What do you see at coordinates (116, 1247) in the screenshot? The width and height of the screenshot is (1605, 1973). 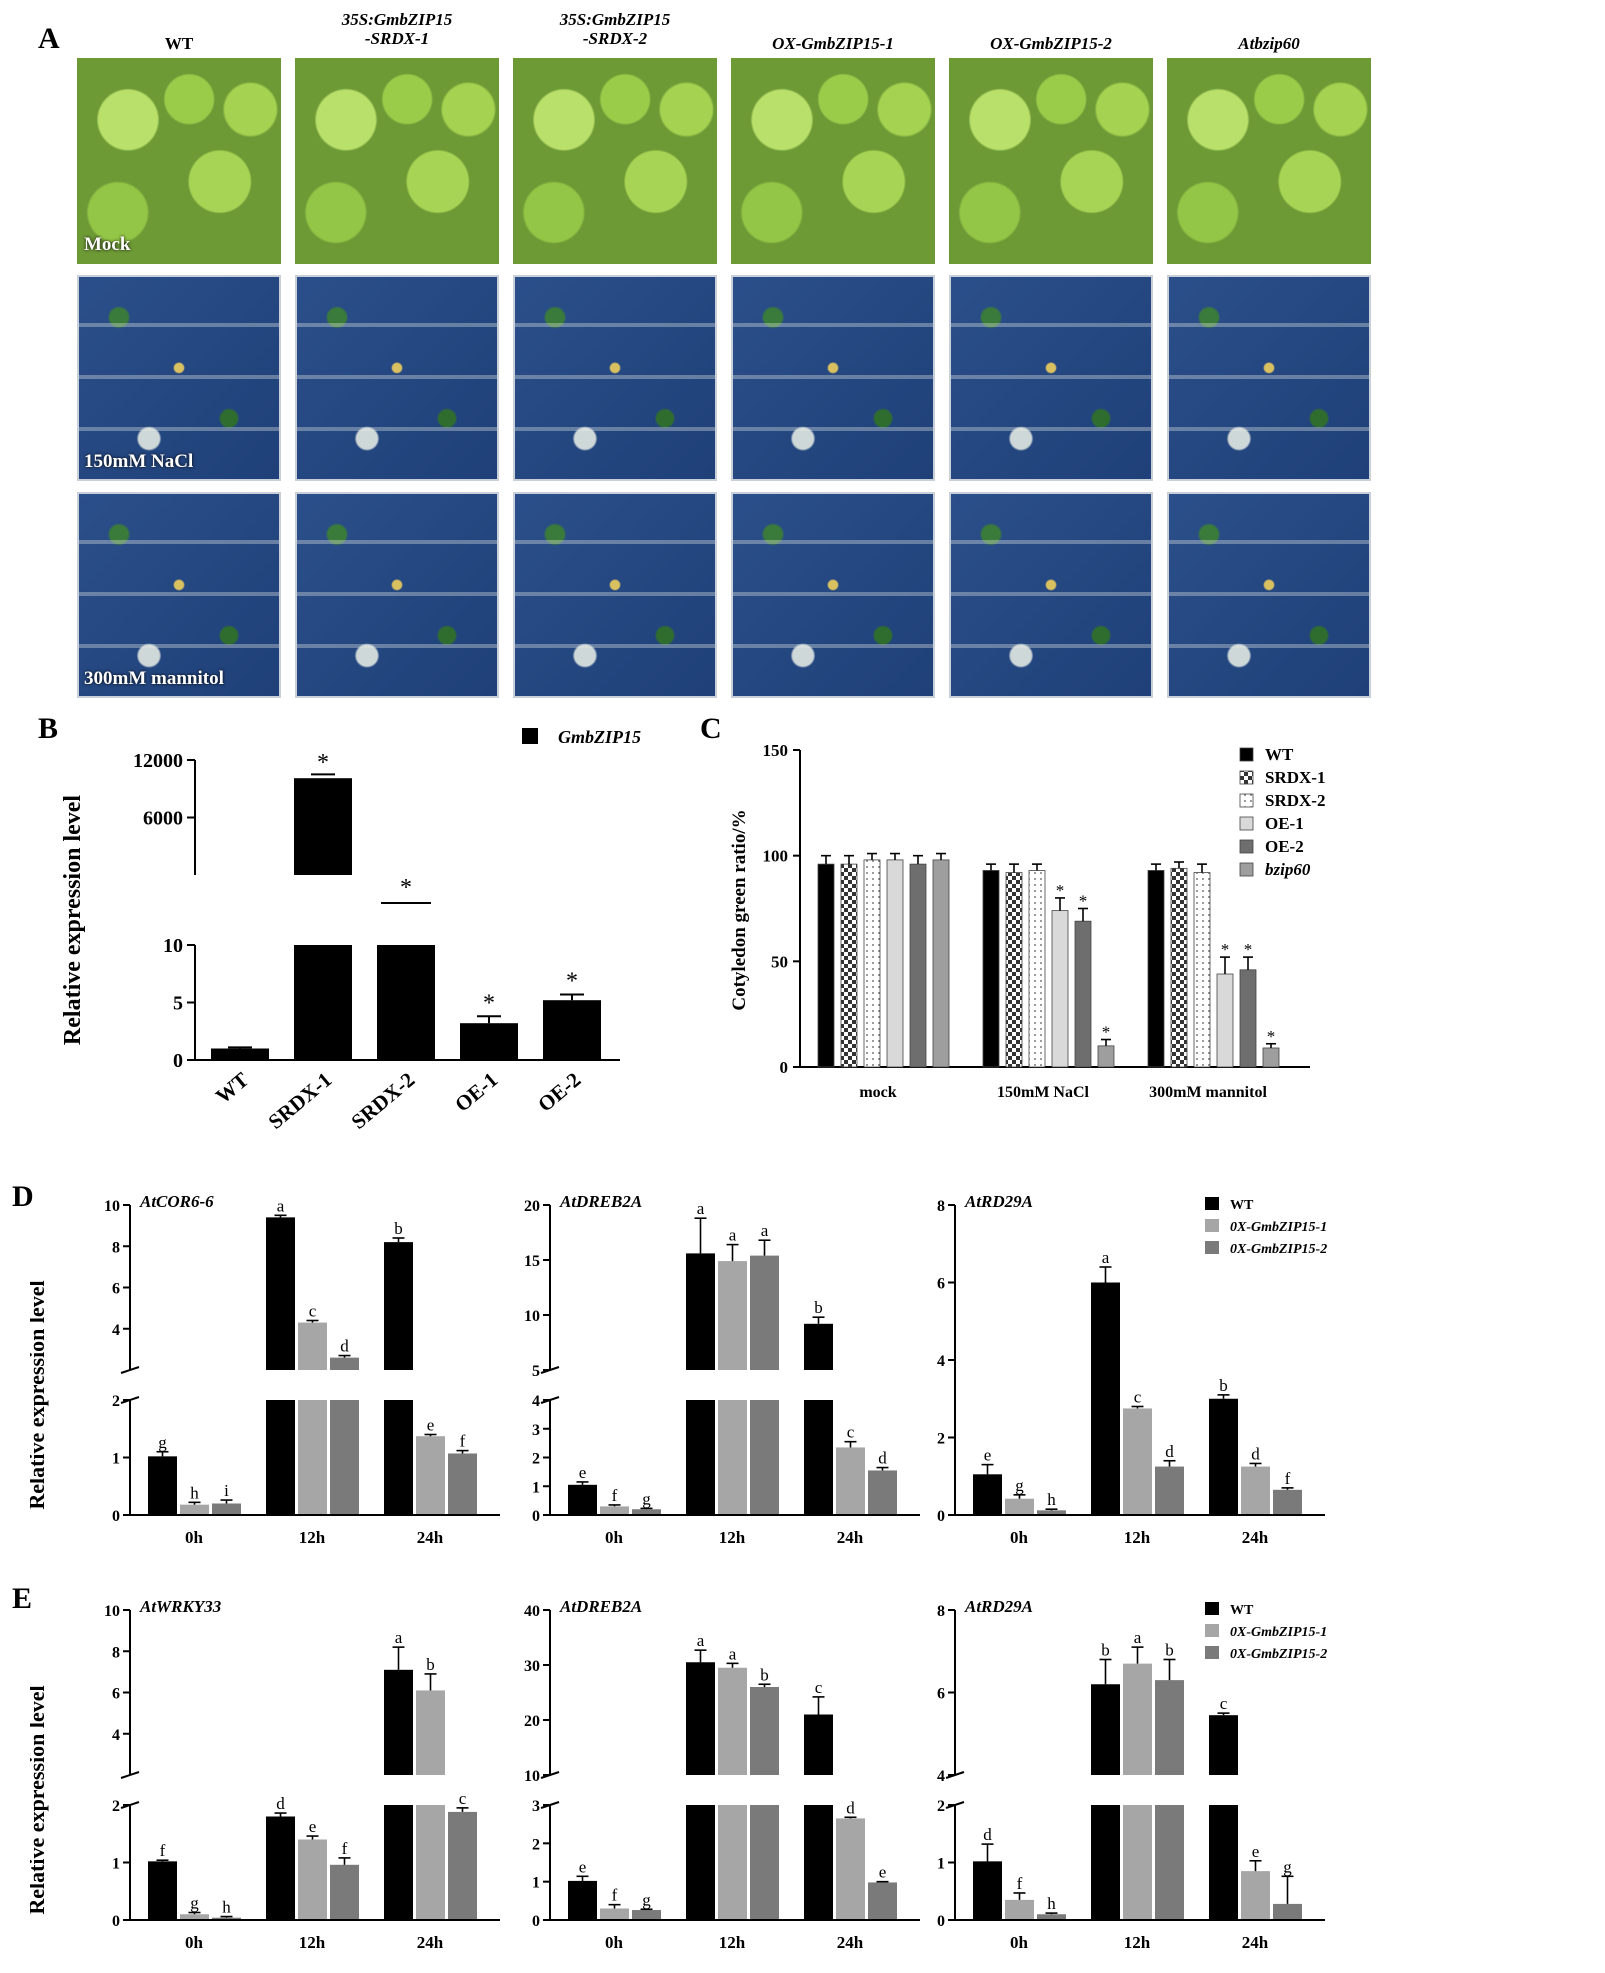 I see `y-tick-label: 8` at bounding box center [116, 1247].